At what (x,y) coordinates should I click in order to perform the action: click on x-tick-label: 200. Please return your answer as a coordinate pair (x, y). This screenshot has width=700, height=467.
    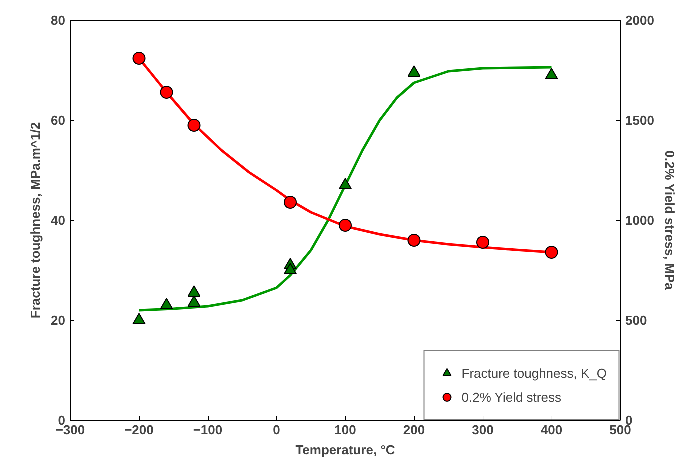
    Looking at the image, I should click on (414, 430).